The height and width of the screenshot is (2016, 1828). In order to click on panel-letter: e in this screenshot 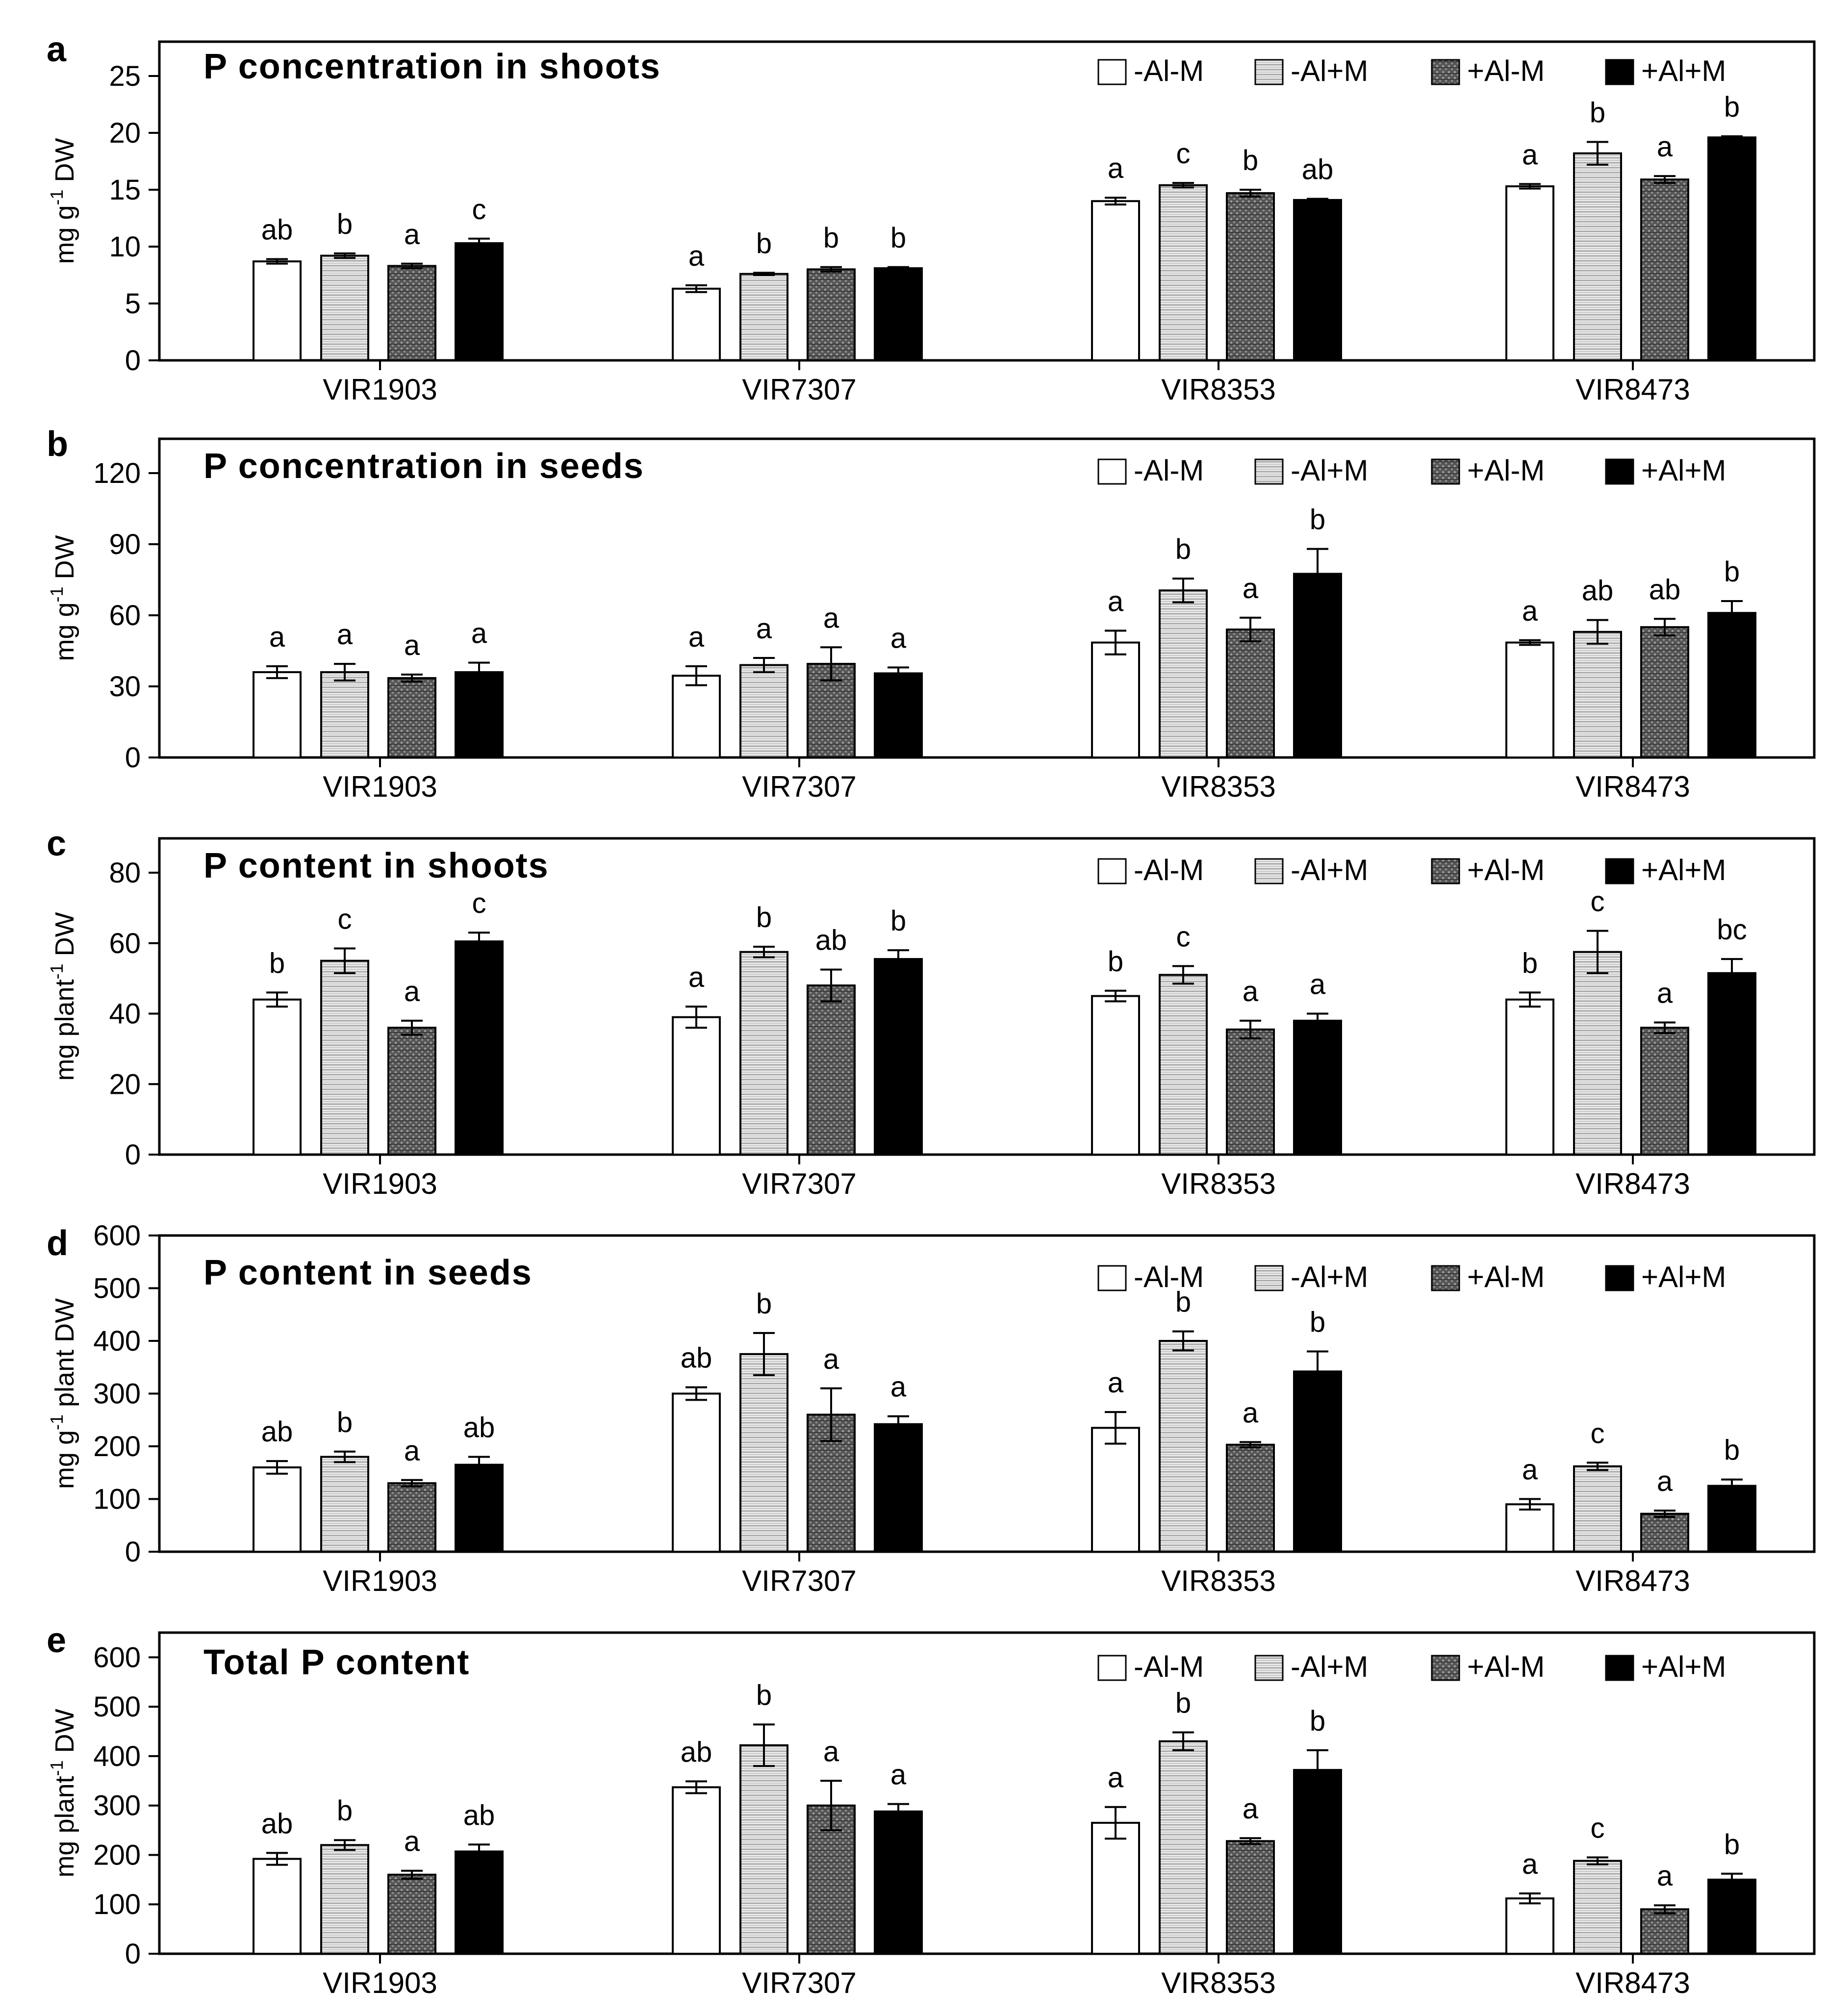, I will do `click(56, 1640)`.